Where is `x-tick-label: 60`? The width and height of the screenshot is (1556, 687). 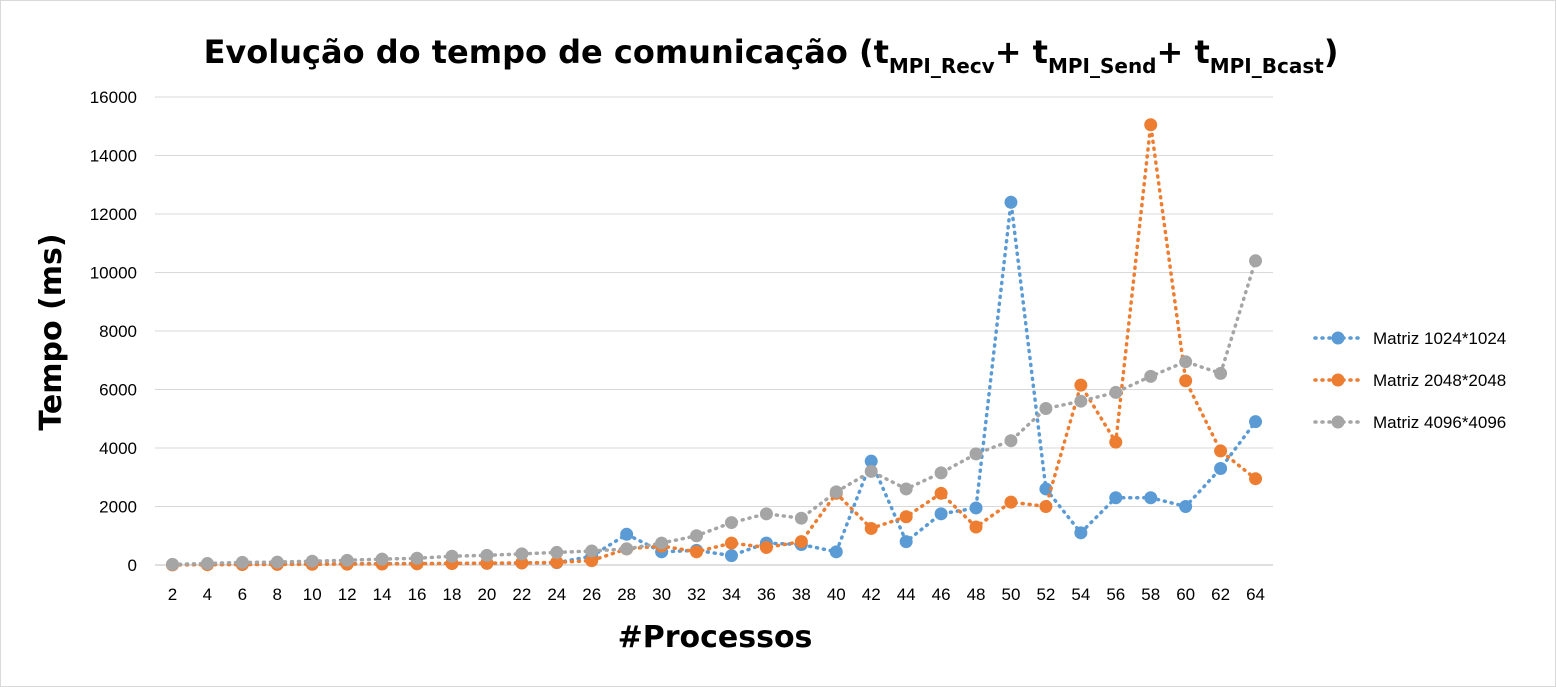
x-tick-label: 60 is located at coordinates (1185, 594).